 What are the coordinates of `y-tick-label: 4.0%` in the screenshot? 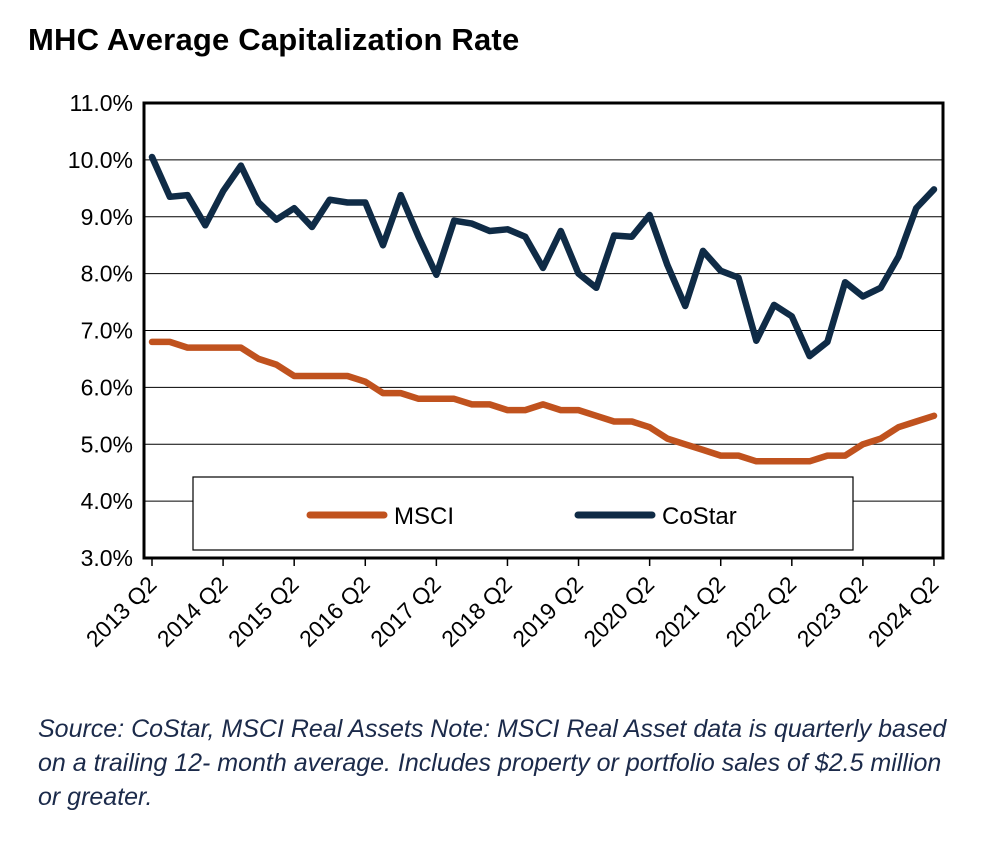 It's located at (107, 501).